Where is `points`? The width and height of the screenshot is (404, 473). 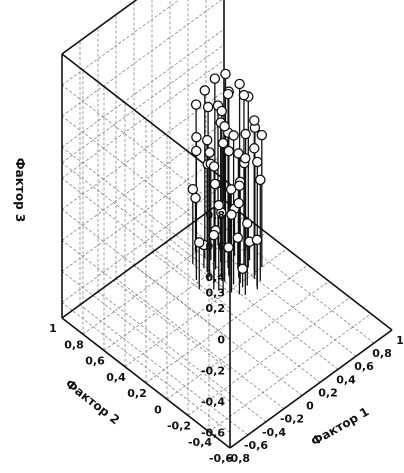 points is located at coordinates (227, 171).